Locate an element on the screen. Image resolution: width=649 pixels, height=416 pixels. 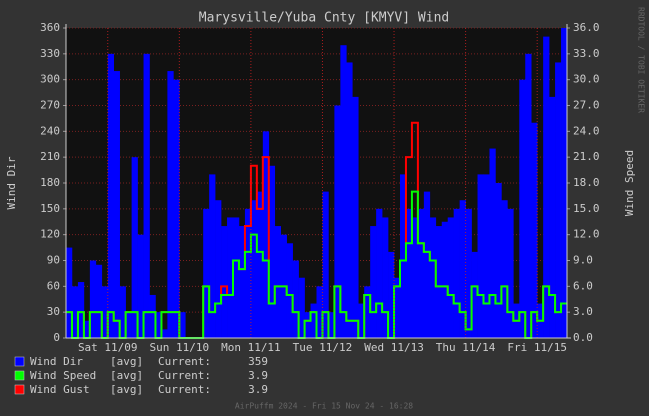
x-tick-label: Fri 11/15 is located at coordinates (537, 347).